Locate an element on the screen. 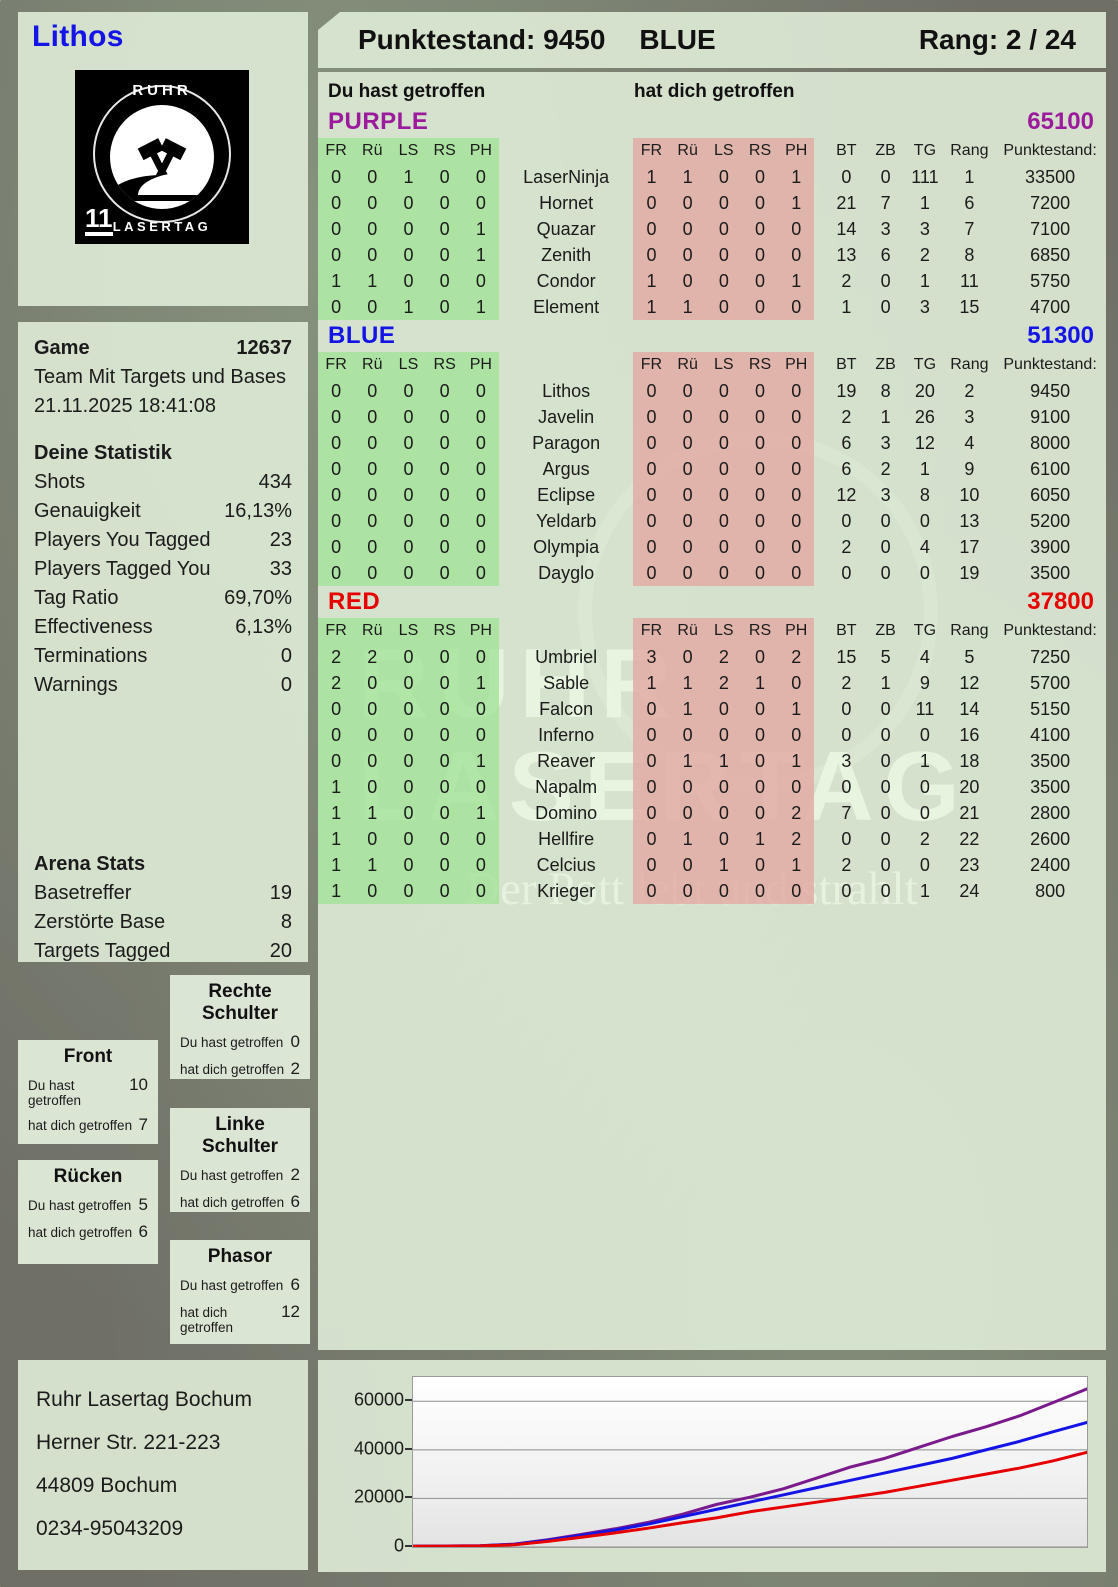  cell-them-ph: 2 is located at coordinates (796, 839).